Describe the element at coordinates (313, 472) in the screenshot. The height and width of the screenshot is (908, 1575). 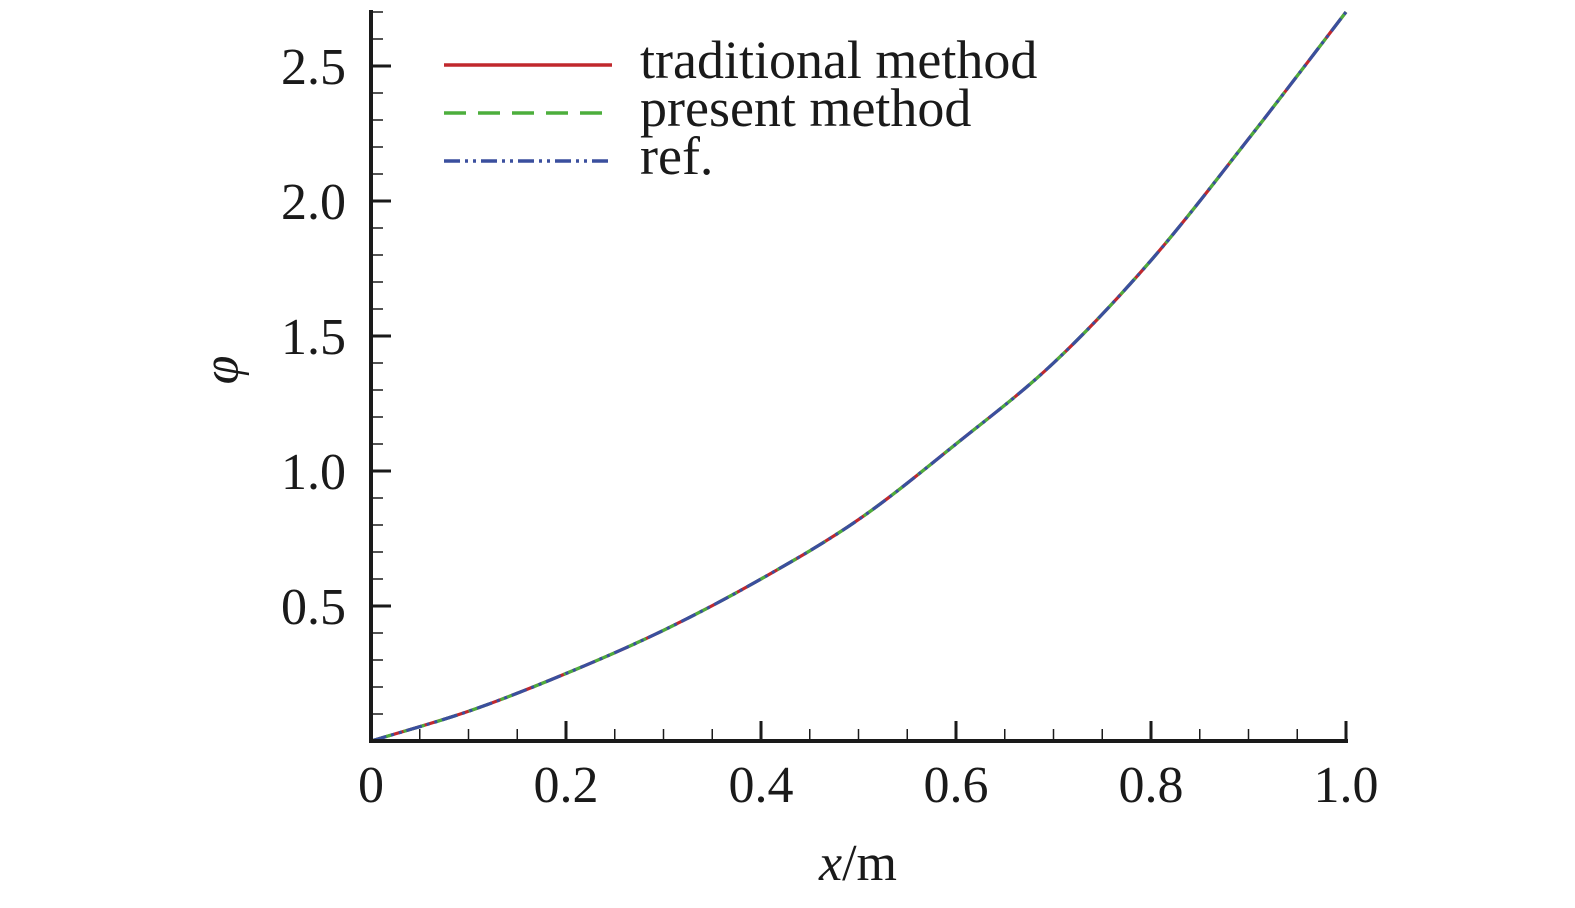
I see `y-tick-label: 1.0` at that location.